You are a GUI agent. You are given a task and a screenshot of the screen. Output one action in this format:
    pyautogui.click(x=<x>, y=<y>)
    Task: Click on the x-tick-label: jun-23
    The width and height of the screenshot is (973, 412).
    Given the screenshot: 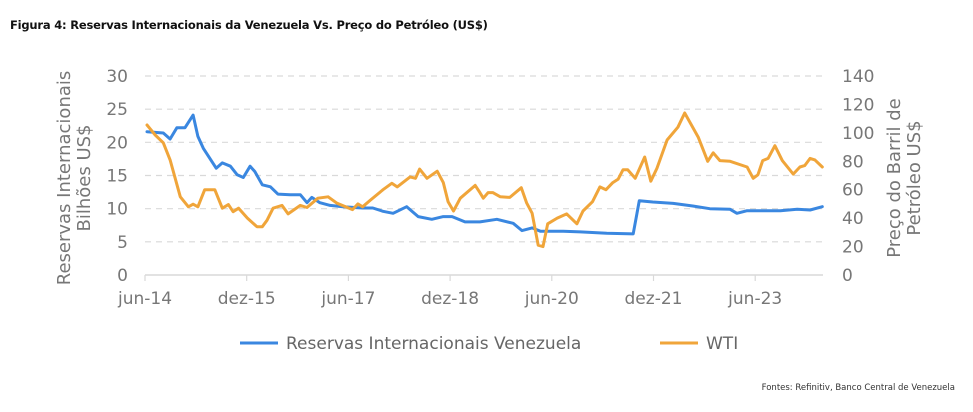 What is the action you would take?
    pyautogui.click(x=754, y=299)
    